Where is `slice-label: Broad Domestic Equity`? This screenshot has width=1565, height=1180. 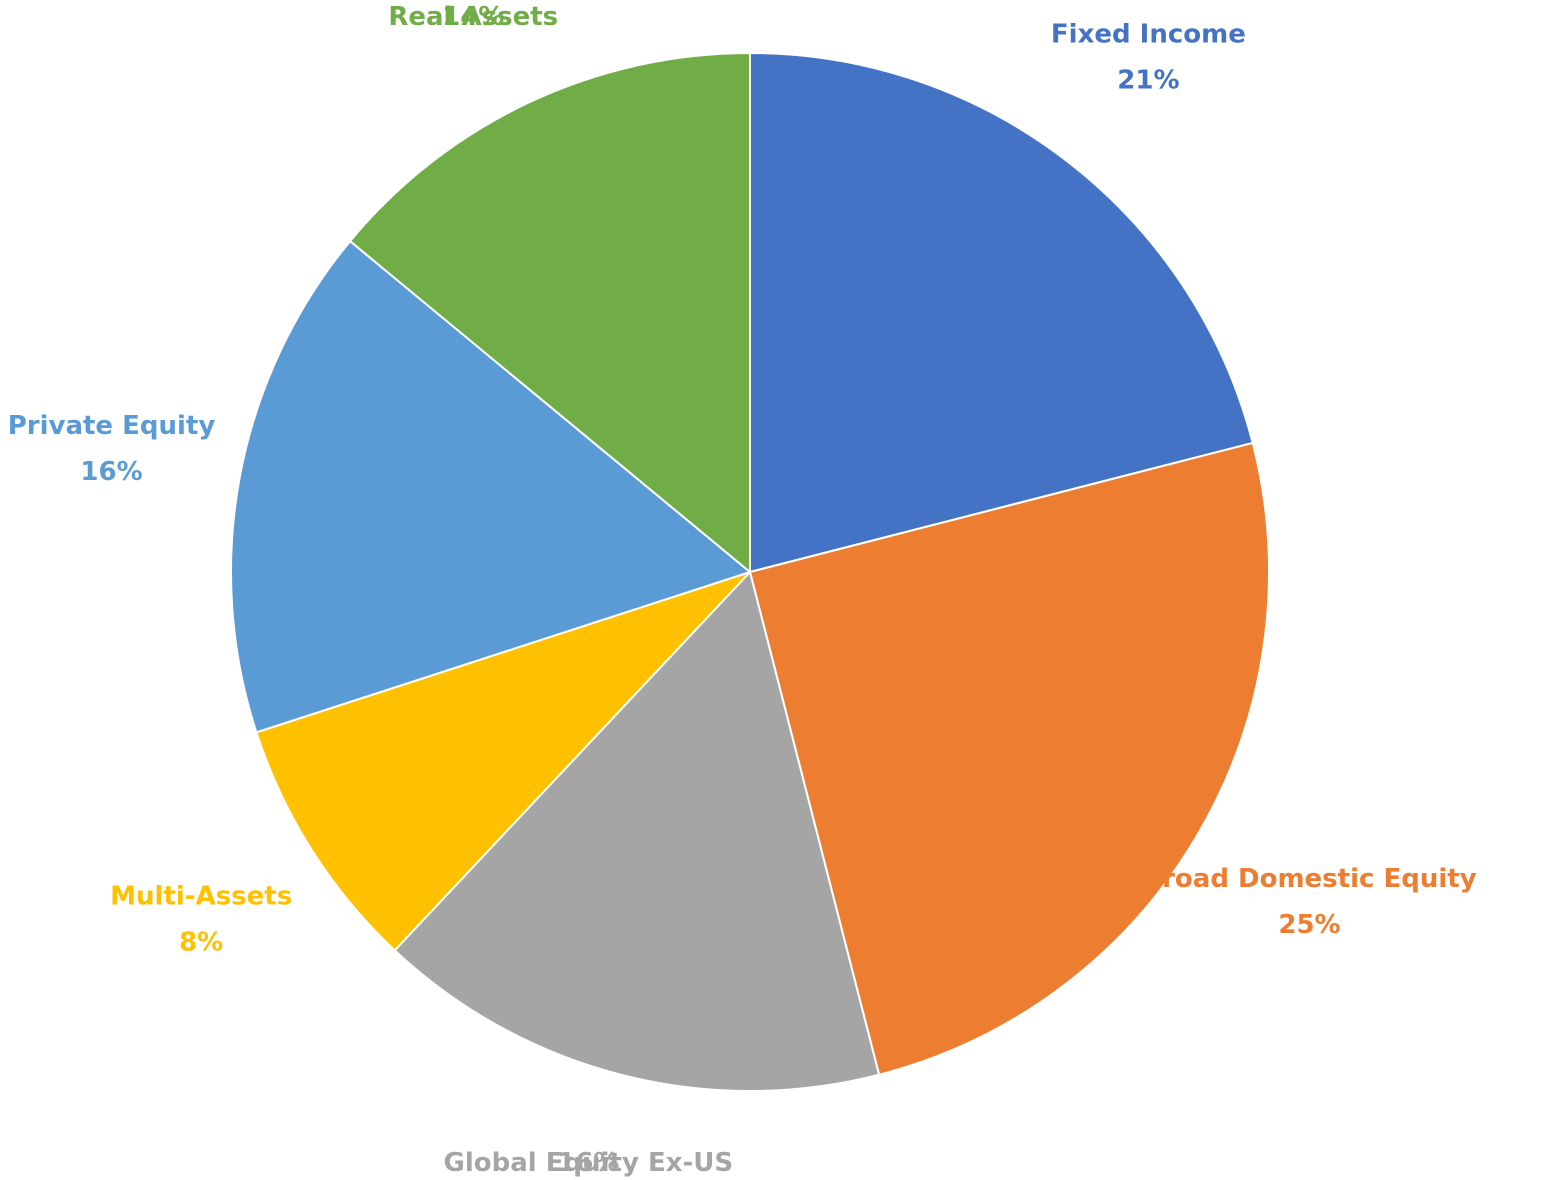 slice-label: Broad Domestic Equity is located at coordinates (1309, 879).